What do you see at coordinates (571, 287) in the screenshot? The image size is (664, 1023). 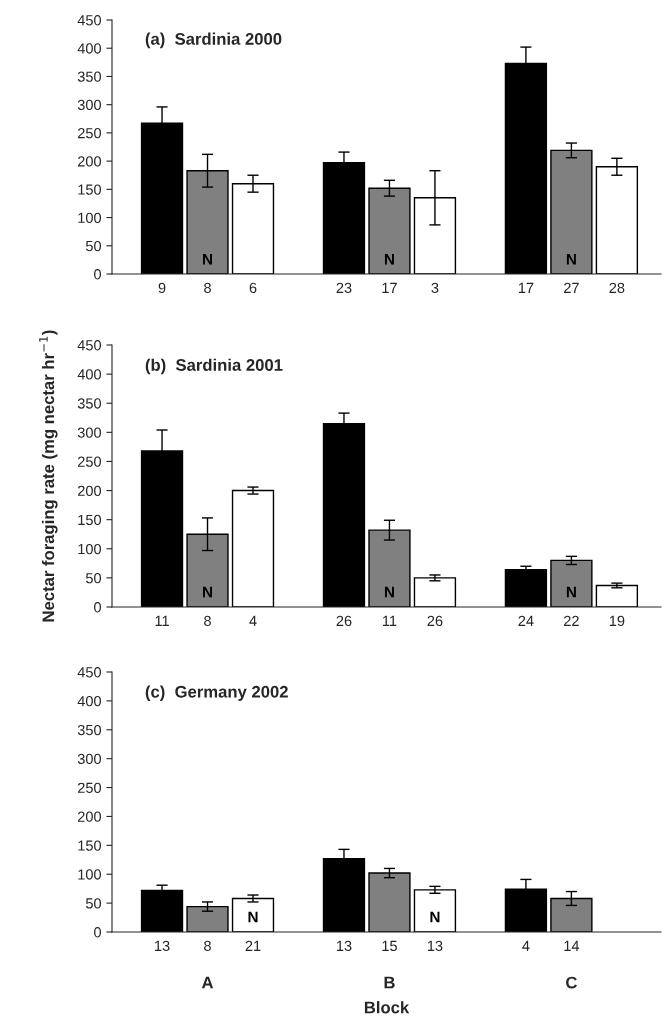 I see `x-tick-label: 27` at bounding box center [571, 287].